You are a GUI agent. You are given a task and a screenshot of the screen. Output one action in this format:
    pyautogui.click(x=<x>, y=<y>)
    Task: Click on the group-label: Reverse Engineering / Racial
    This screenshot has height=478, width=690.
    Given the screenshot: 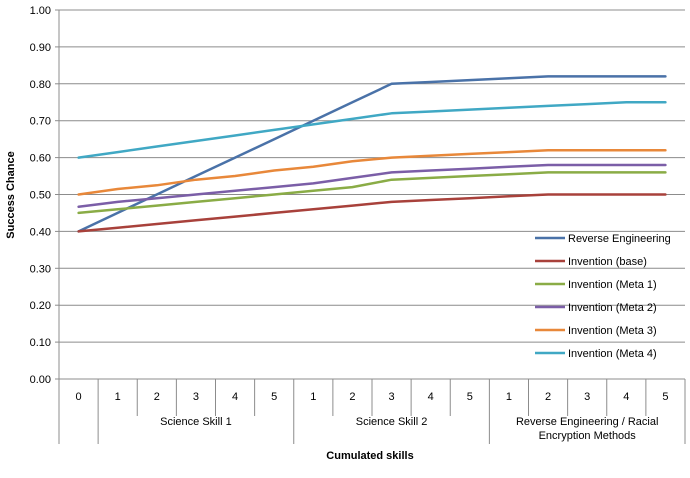 What is the action you would take?
    pyautogui.click(x=587, y=422)
    